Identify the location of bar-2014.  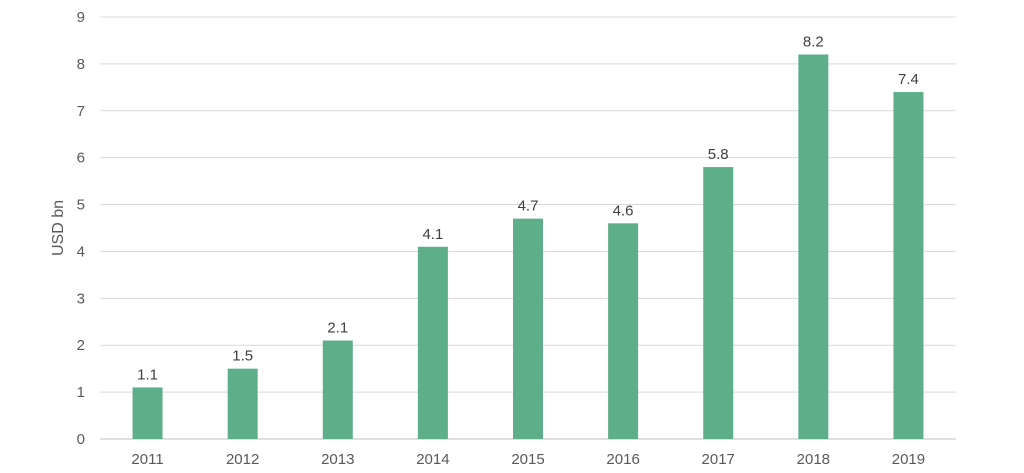
(432, 342).